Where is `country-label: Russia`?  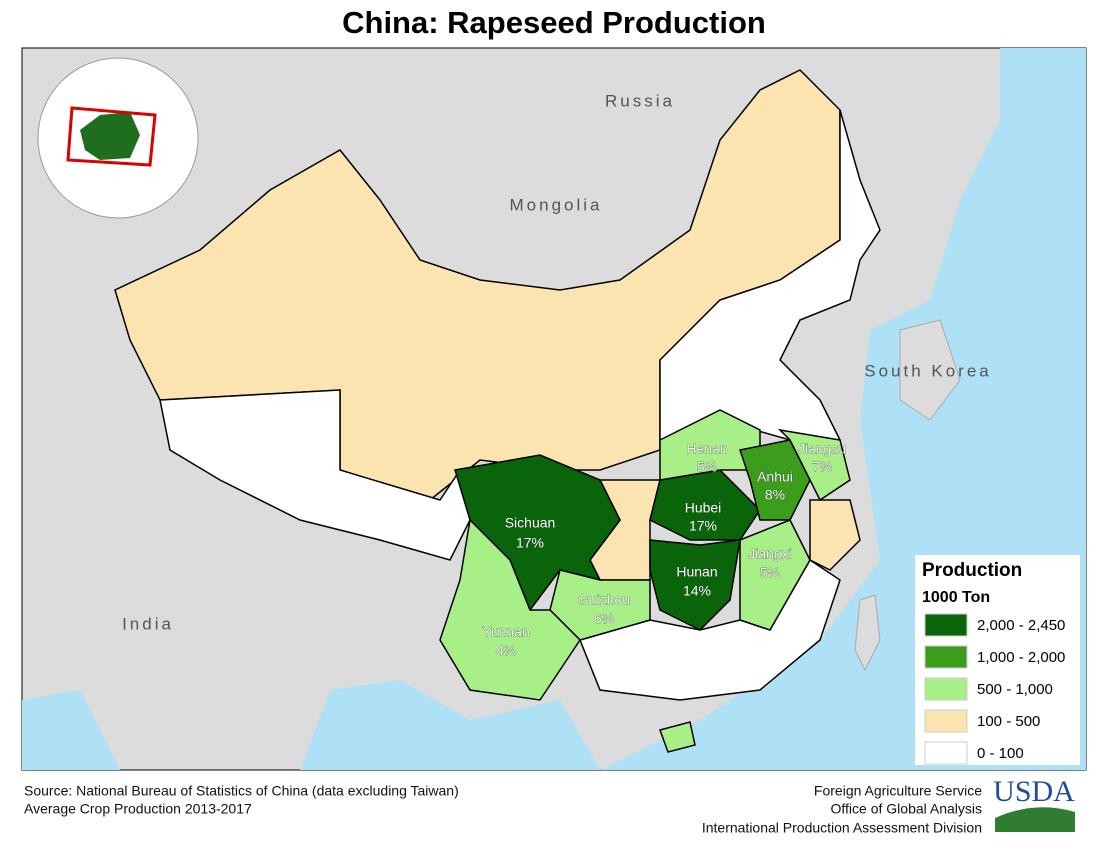 country-label: Russia is located at coordinates (640, 100).